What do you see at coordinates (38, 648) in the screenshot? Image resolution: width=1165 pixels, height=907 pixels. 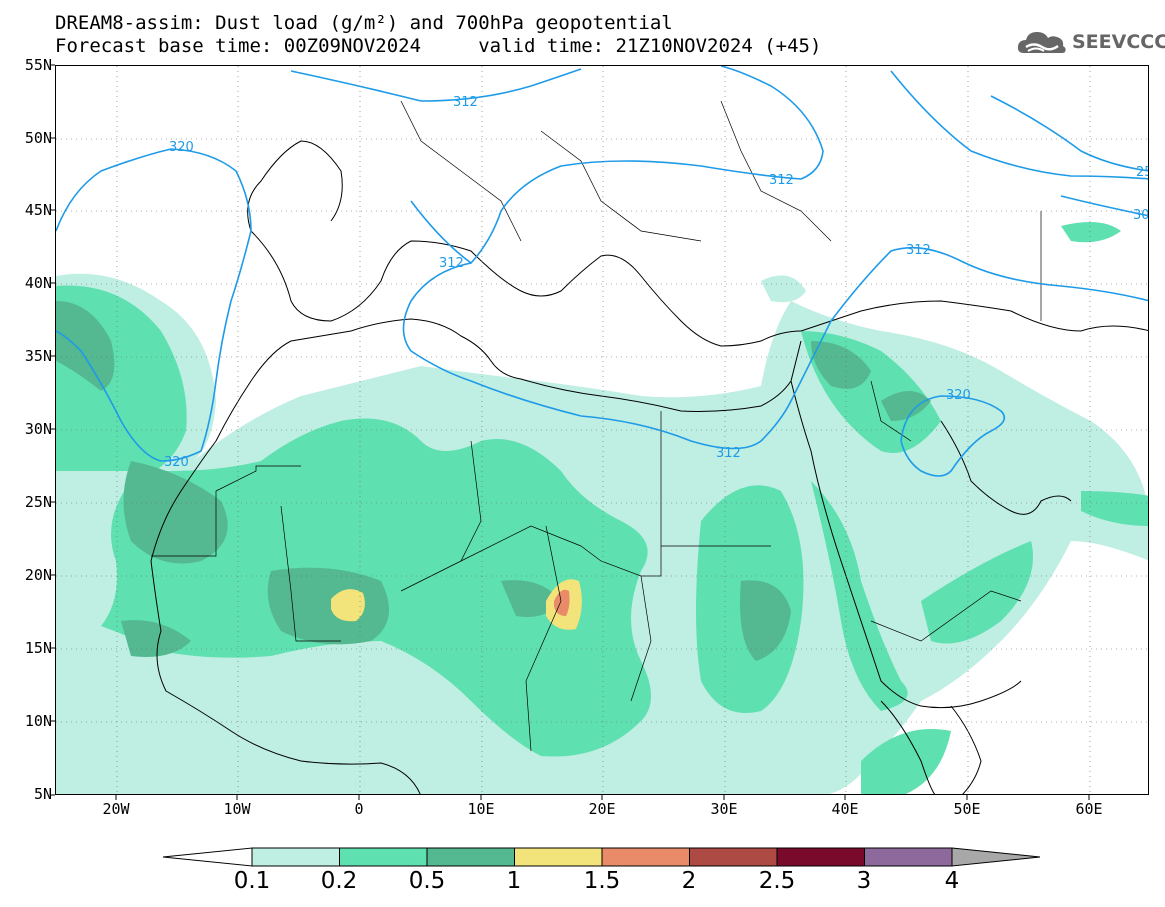 I see `lat-label-15n: 15N` at bounding box center [38, 648].